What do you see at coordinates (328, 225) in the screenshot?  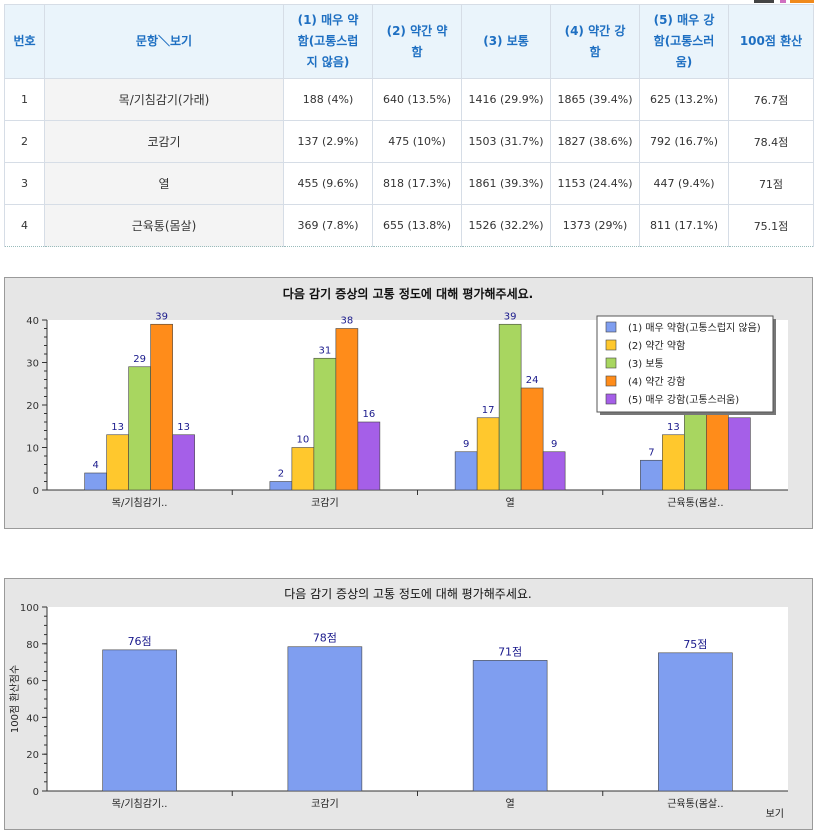 I see `table-cell: 369 (7.8%)` at bounding box center [328, 225].